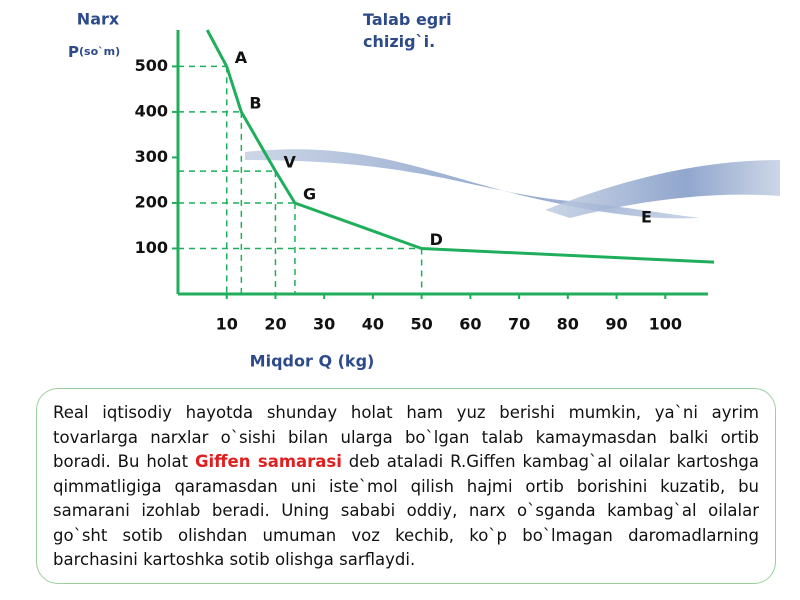  What do you see at coordinates (275, 324) in the screenshot?
I see `x-tick-label: 20` at bounding box center [275, 324].